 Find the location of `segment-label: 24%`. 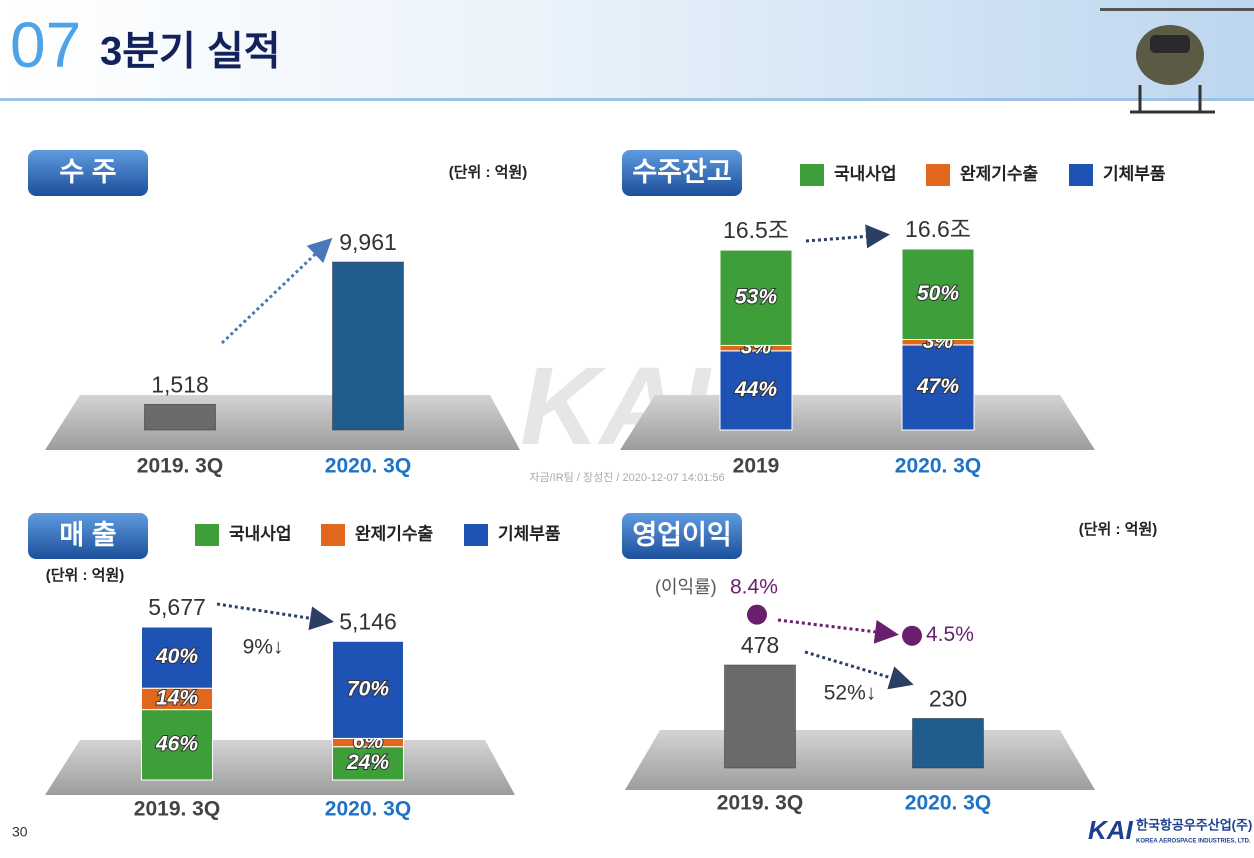

segment-label: 24% is located at coordinates (367, 762).